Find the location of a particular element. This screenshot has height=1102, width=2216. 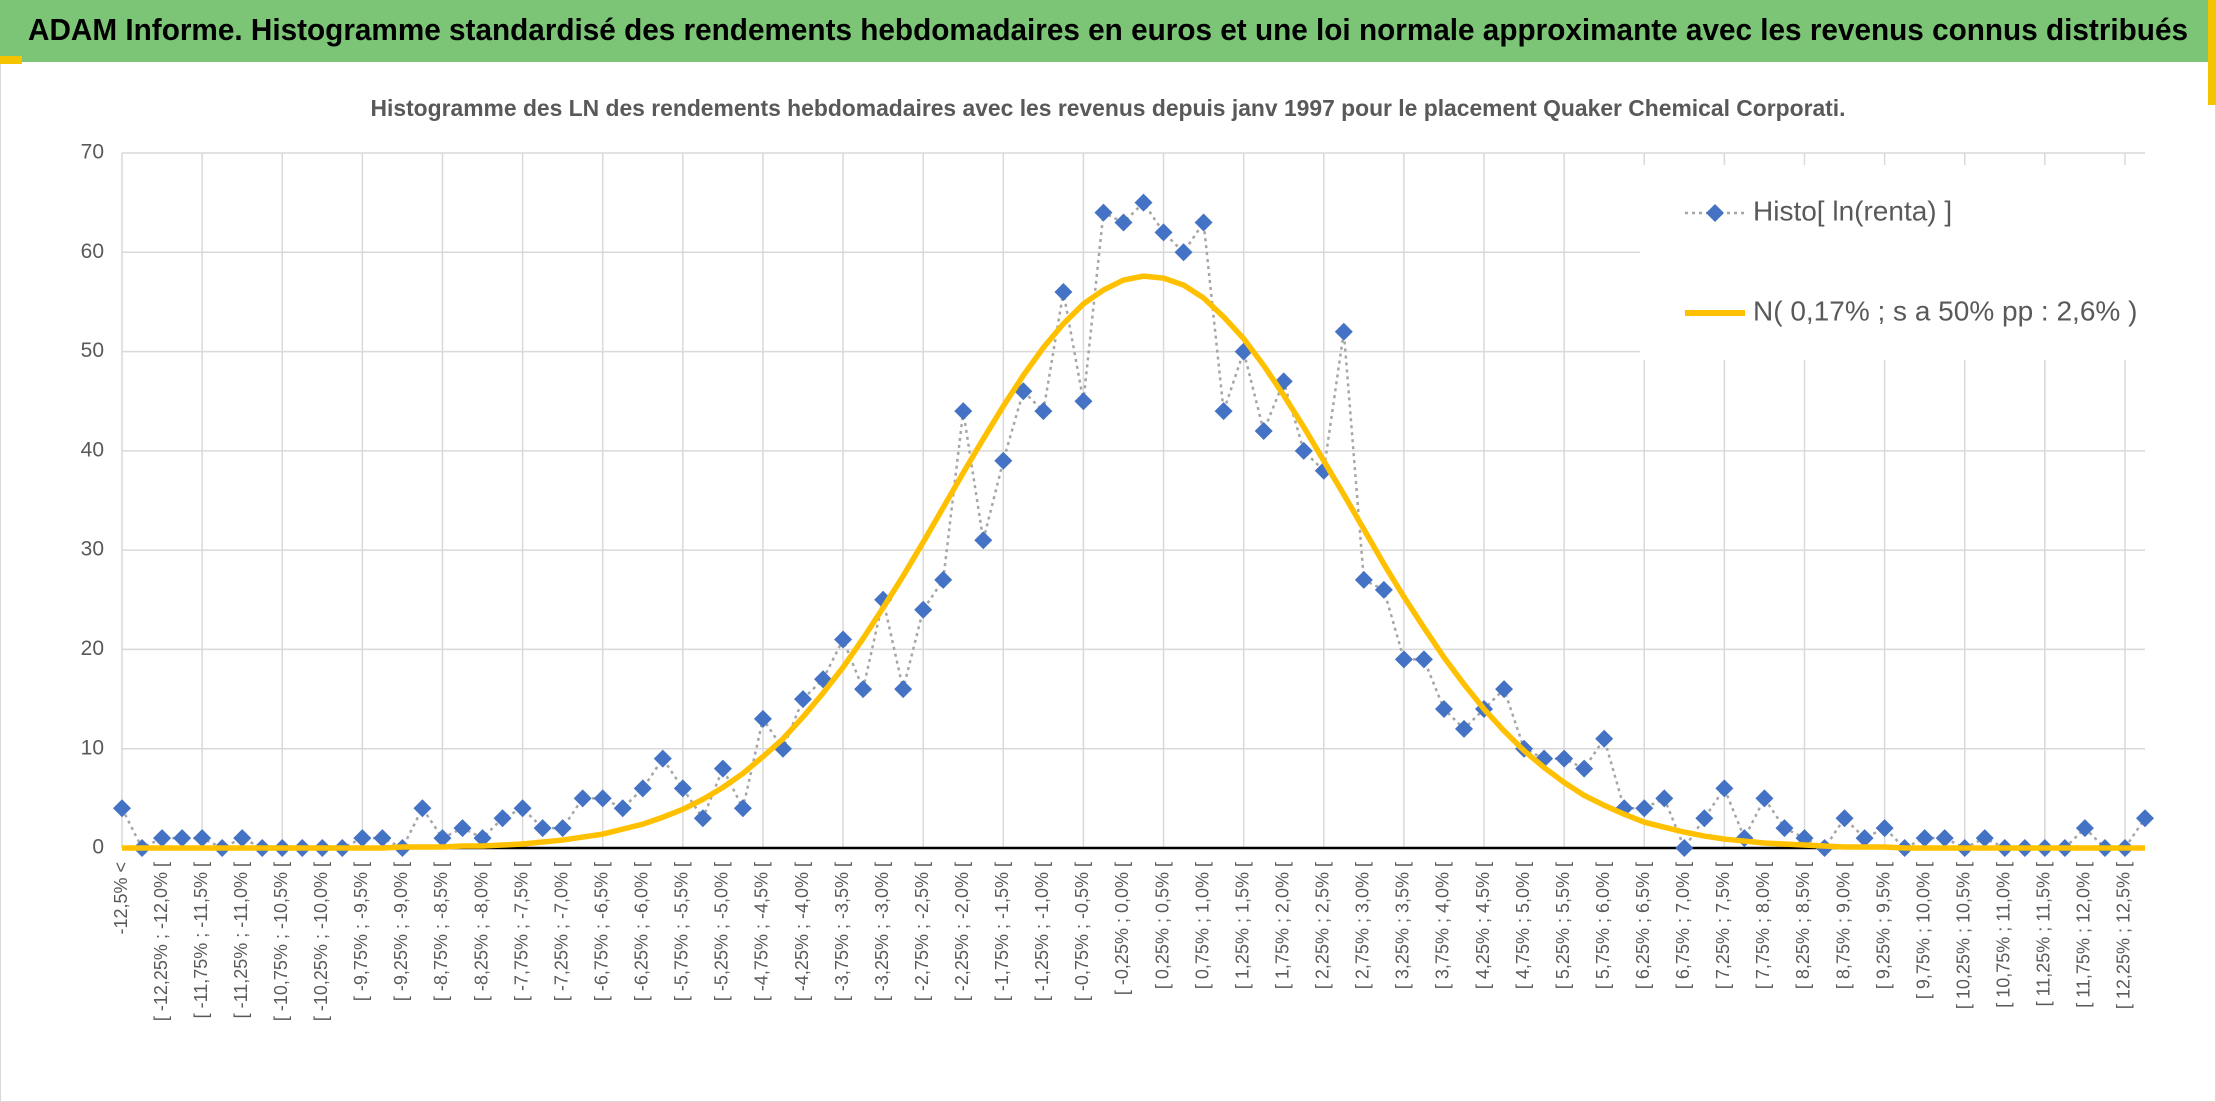

x-tick-label: [ 2,75% ; 3,0% [ is located at coordinates (1363, 925).